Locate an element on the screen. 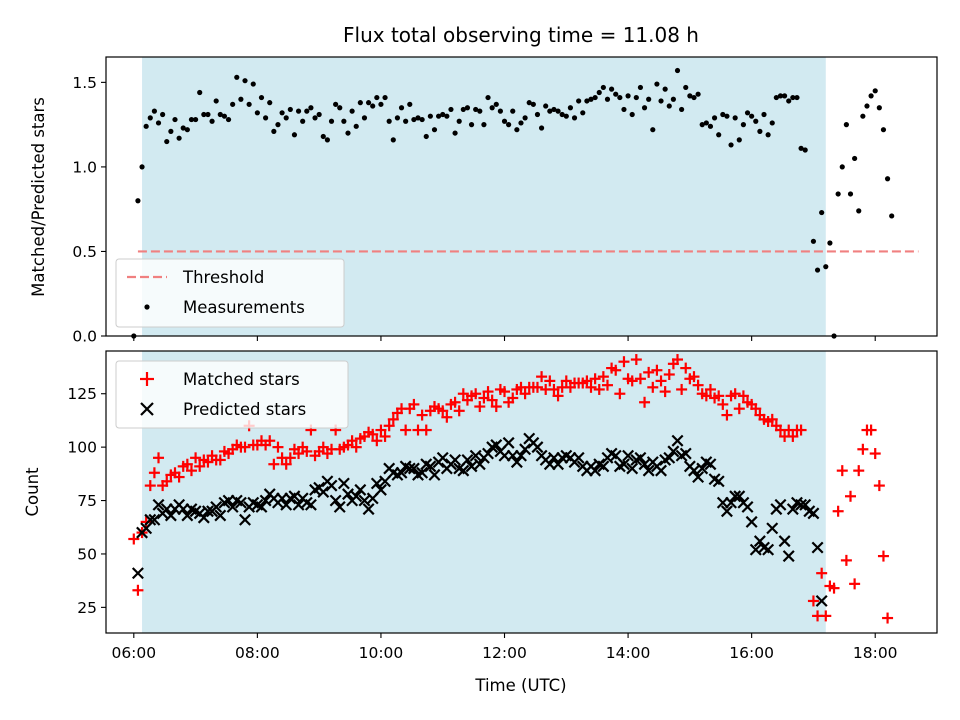 The image size is (960, 720). bottom-y-tick-label: 125 is located at coordinates (82, 394).